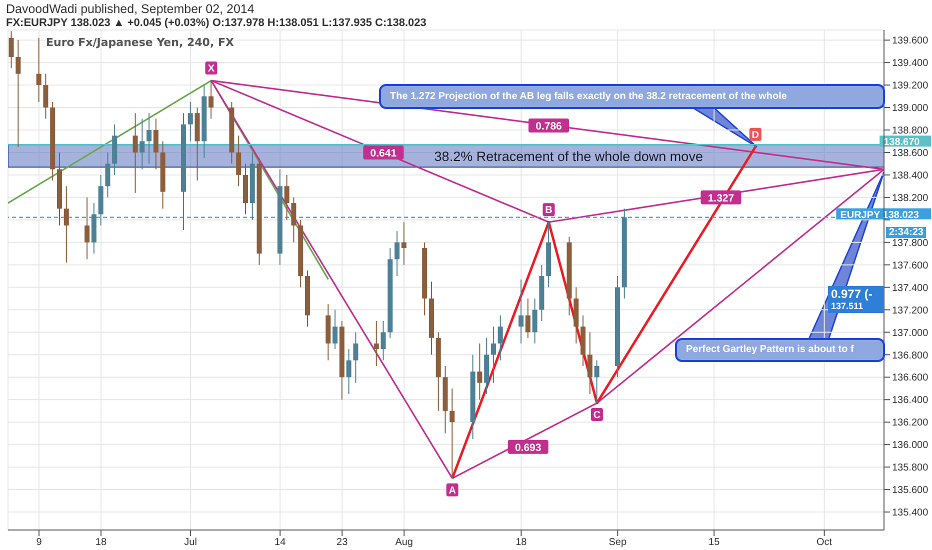 The height and width of the screenshot is (550, 932). I want to click on y-tick-label: 136.600, so click(910, 378).